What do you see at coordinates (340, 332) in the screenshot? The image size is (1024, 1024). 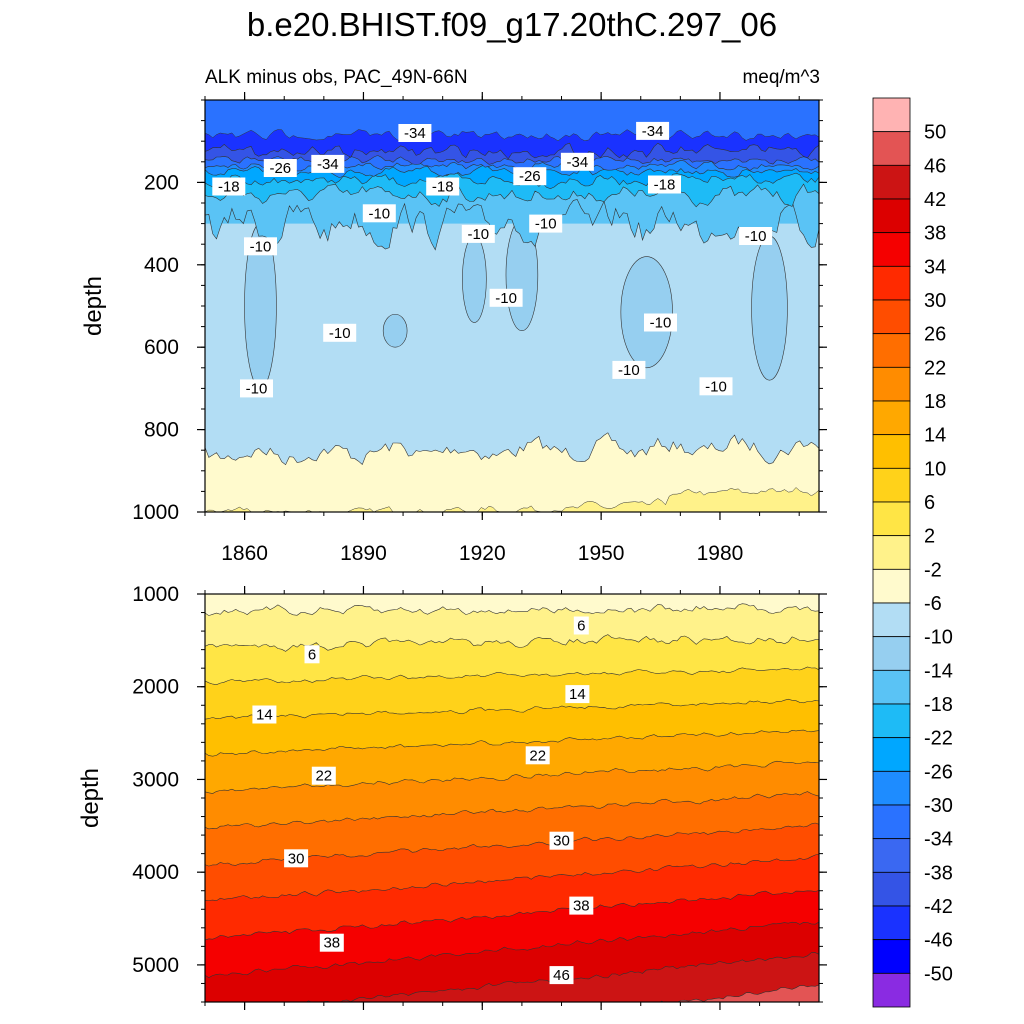 I see `upper-contour-label-15: -10` at bounding box center [340, 332].